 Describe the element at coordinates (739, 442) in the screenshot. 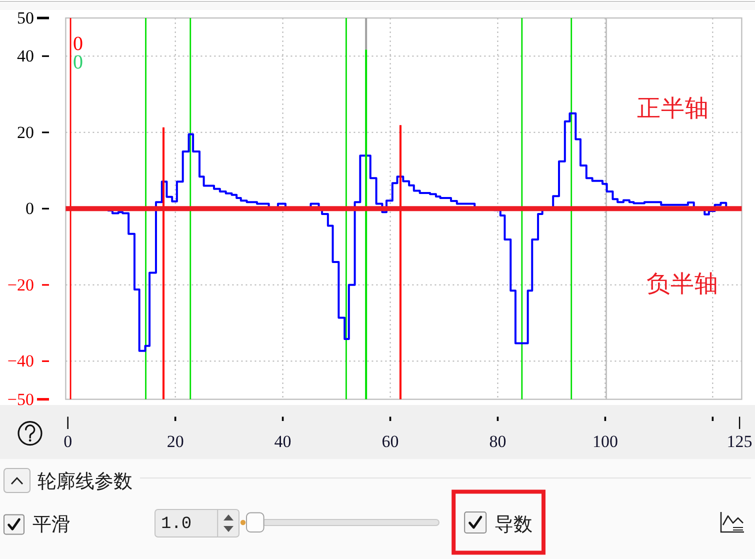

I see `x-tick-label: 125` at that location.